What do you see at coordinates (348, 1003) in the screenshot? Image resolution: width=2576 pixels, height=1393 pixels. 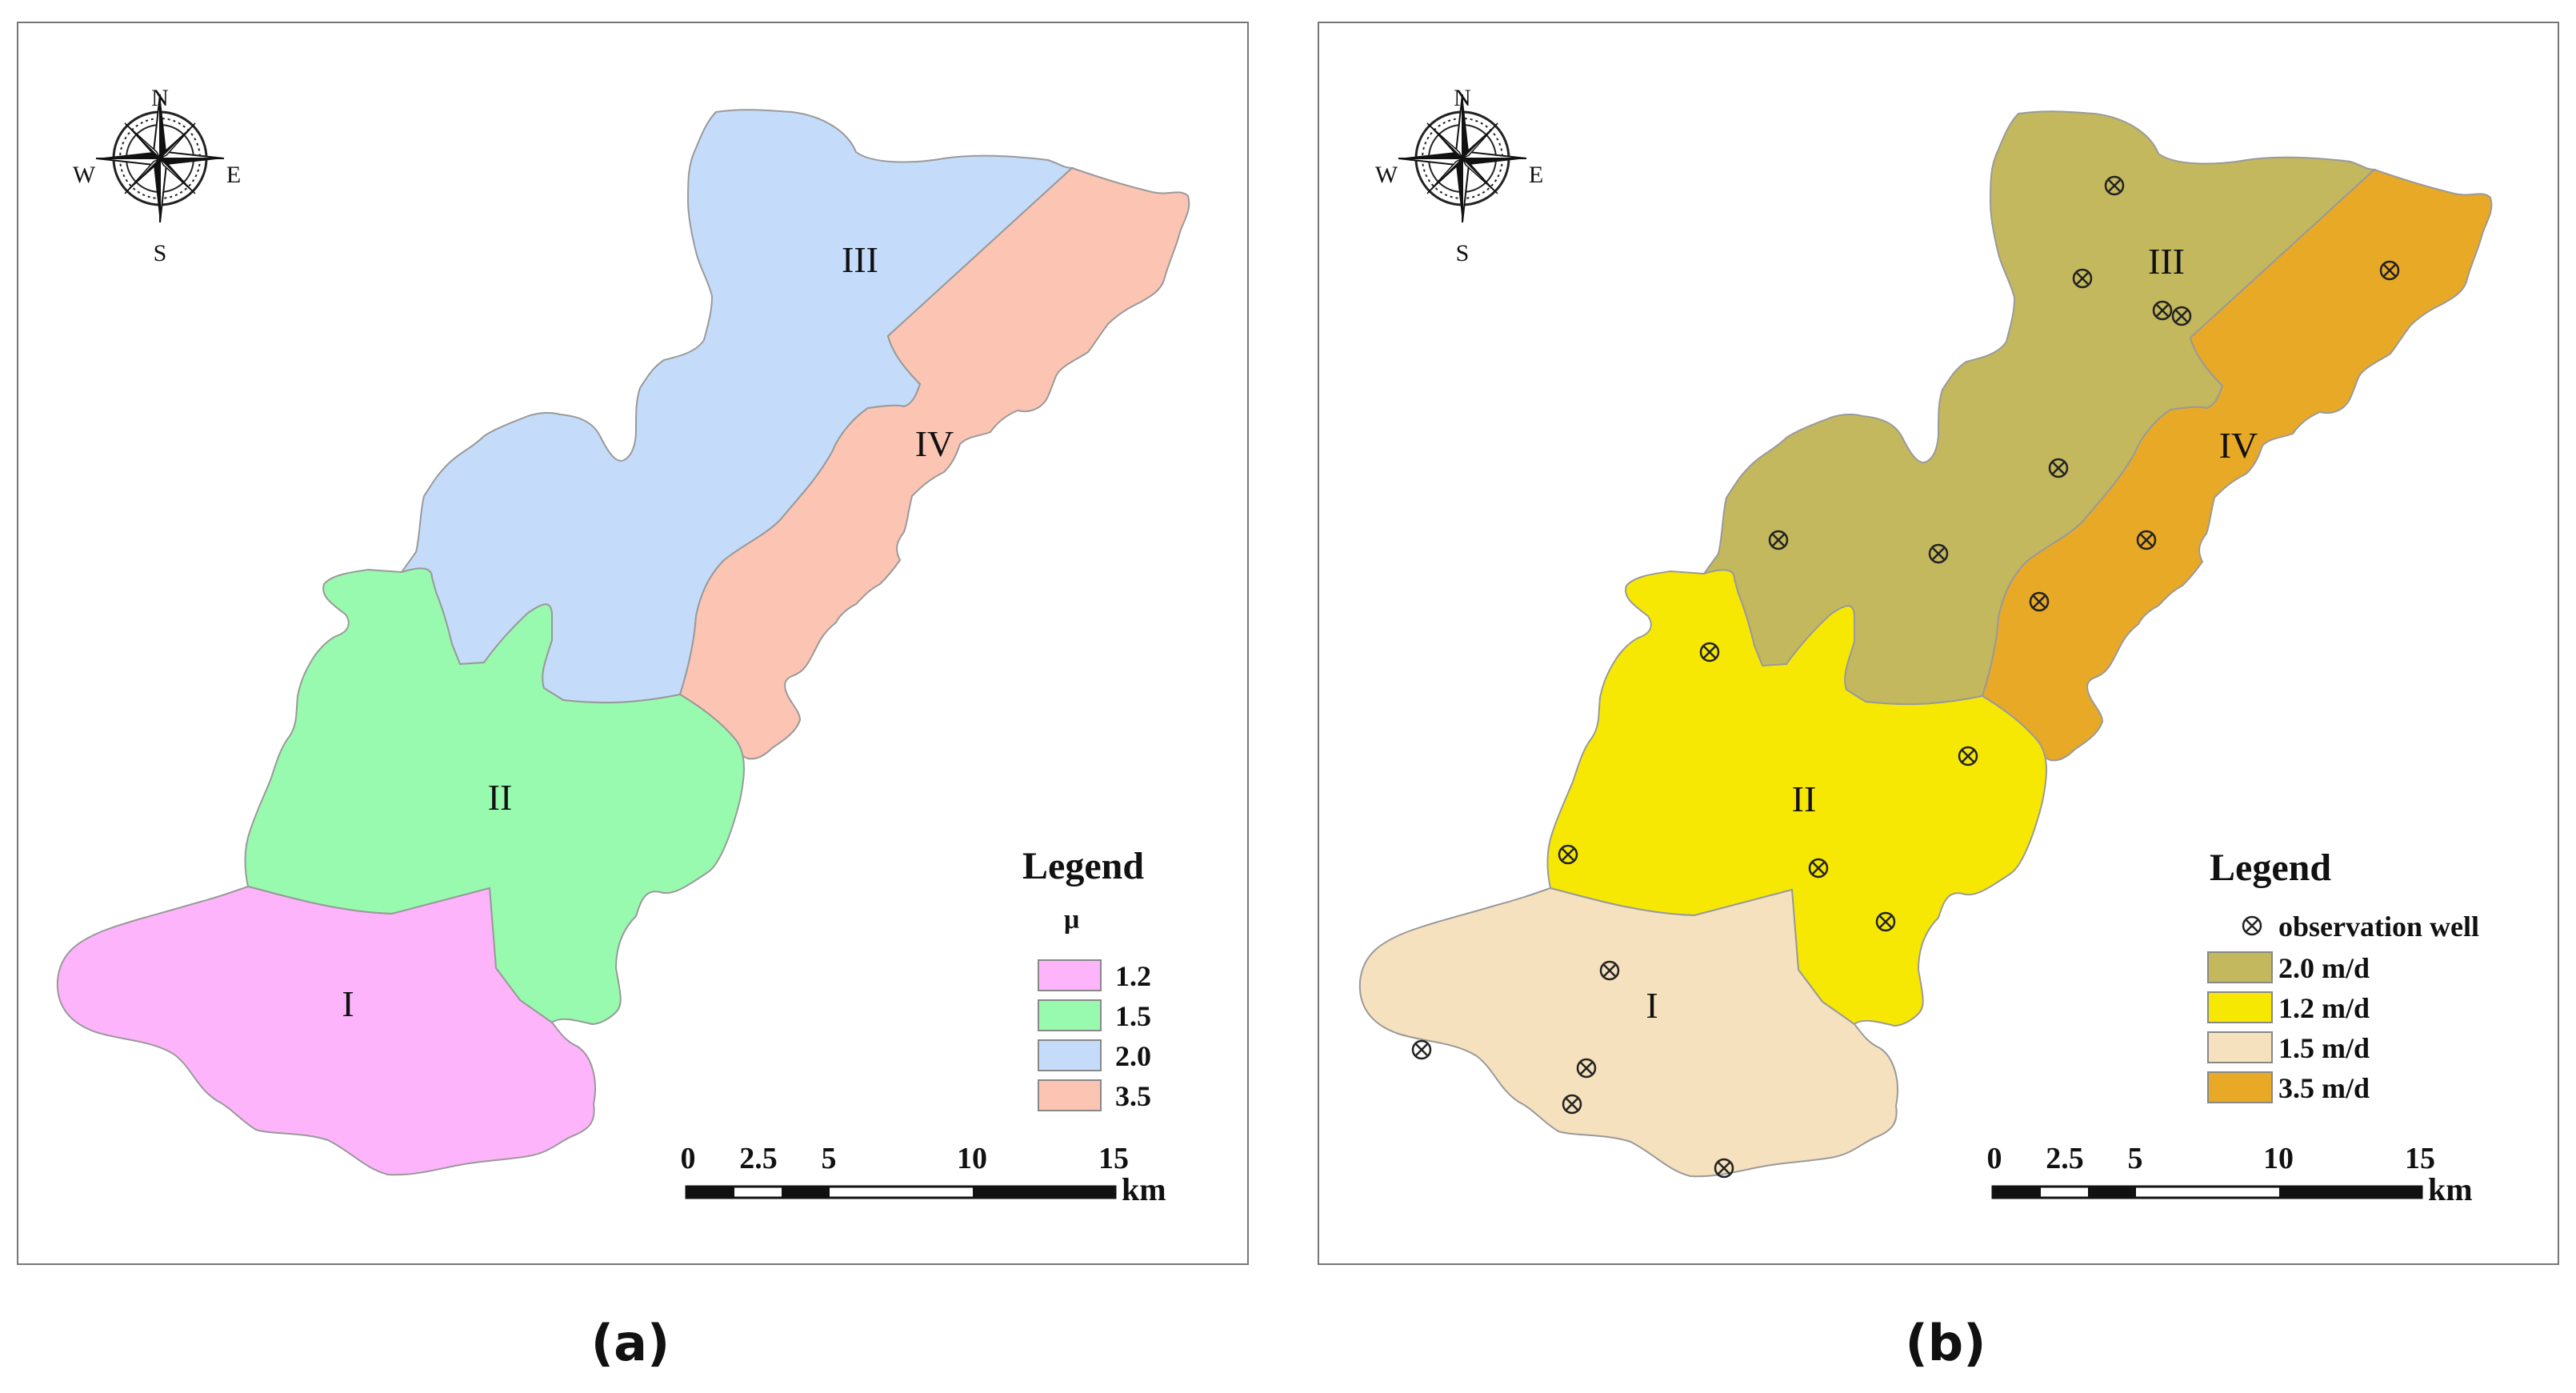 I see `zone-a-I-label: I` at bounding box center [348, 1003].